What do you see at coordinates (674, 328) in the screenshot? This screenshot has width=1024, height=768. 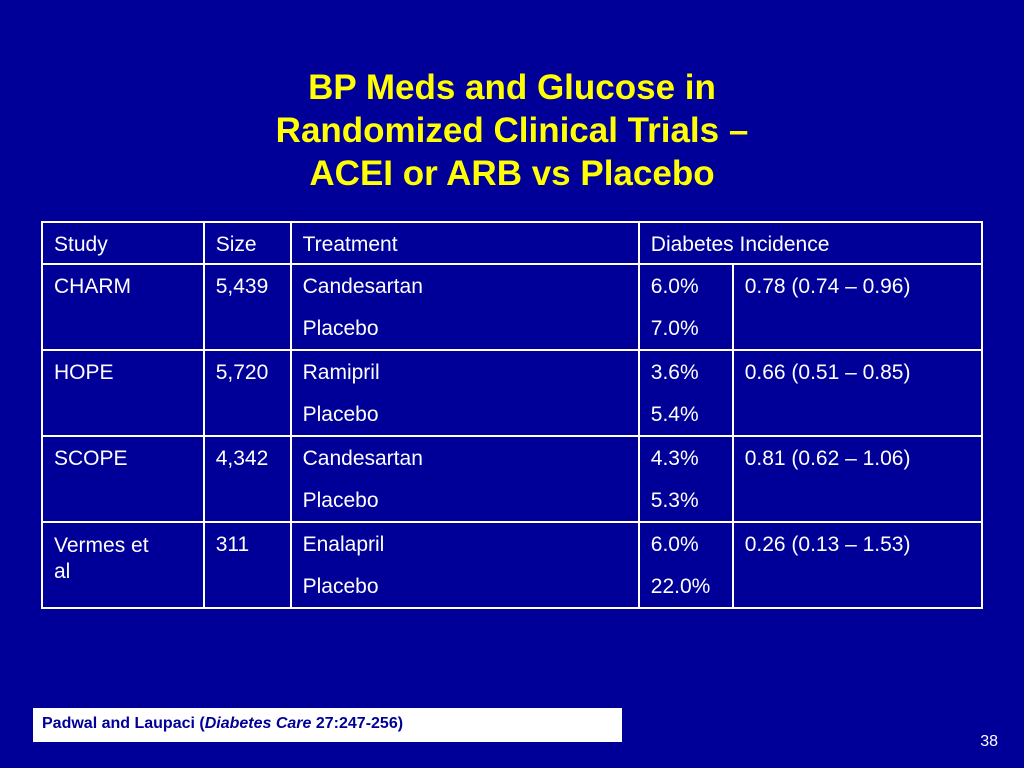 I see `incidence-placebo: 7.0%` at bounding box center [674, 328].